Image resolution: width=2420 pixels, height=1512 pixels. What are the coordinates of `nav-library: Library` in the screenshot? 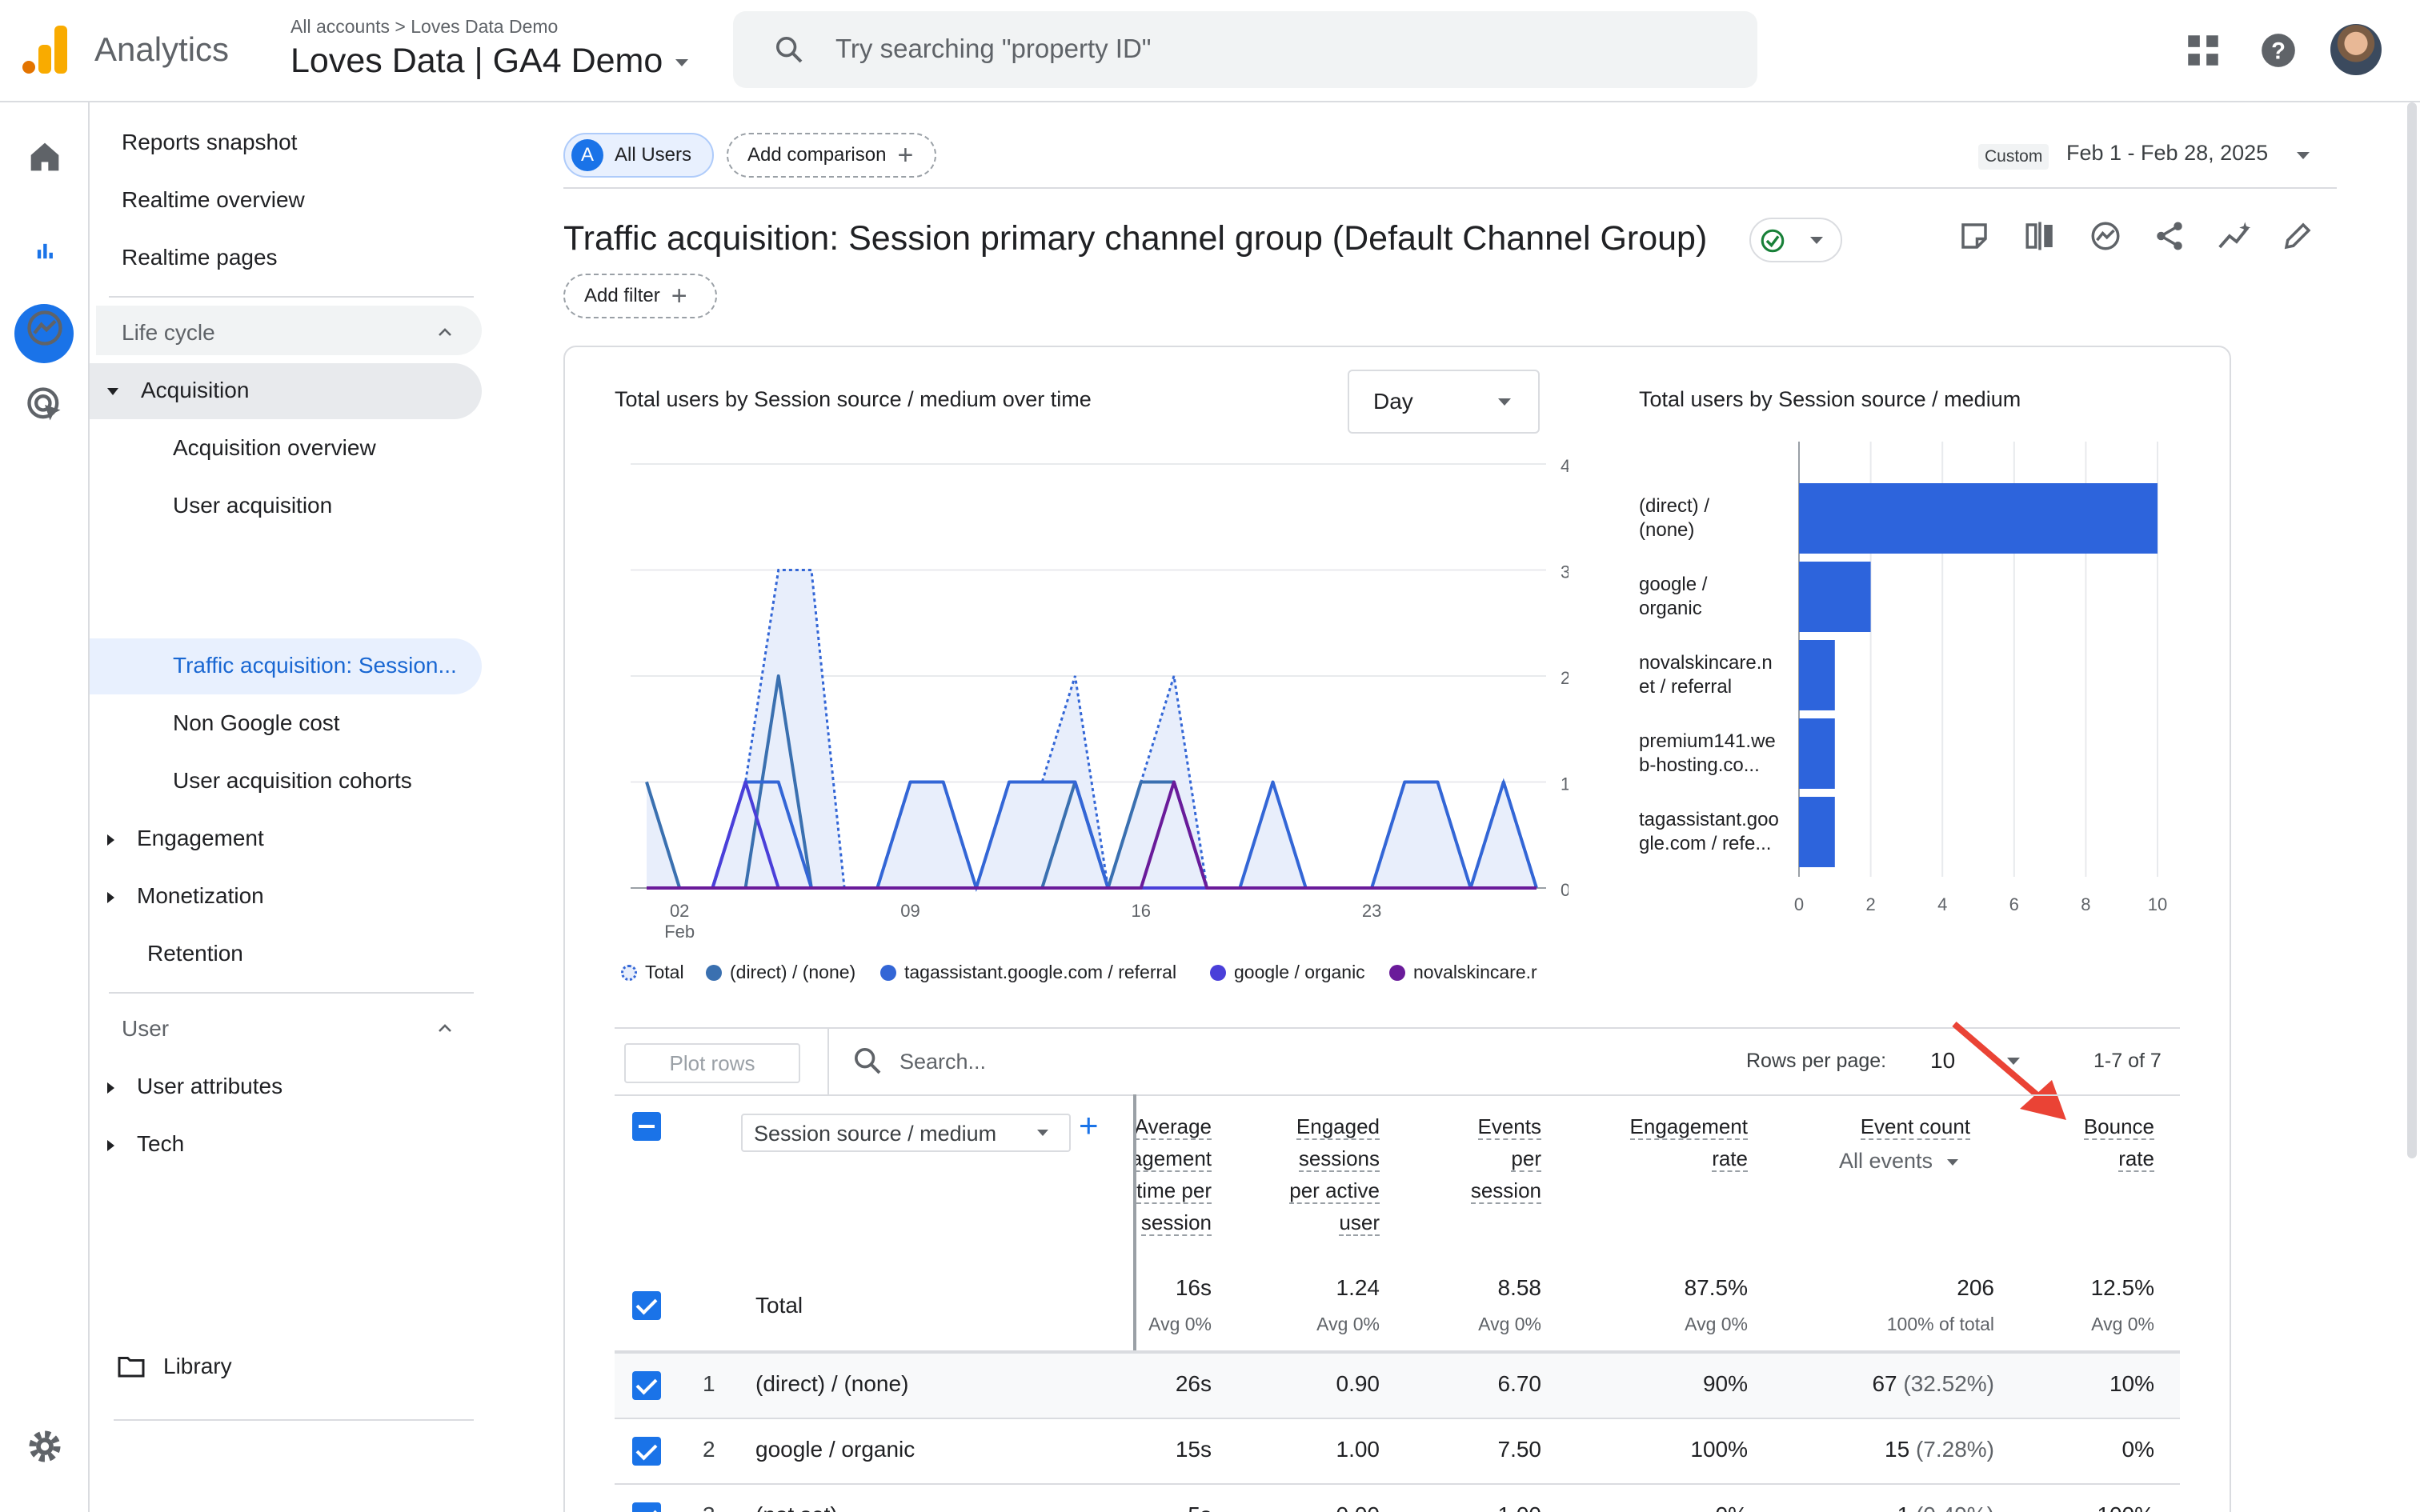 It's located at (197, 1366).